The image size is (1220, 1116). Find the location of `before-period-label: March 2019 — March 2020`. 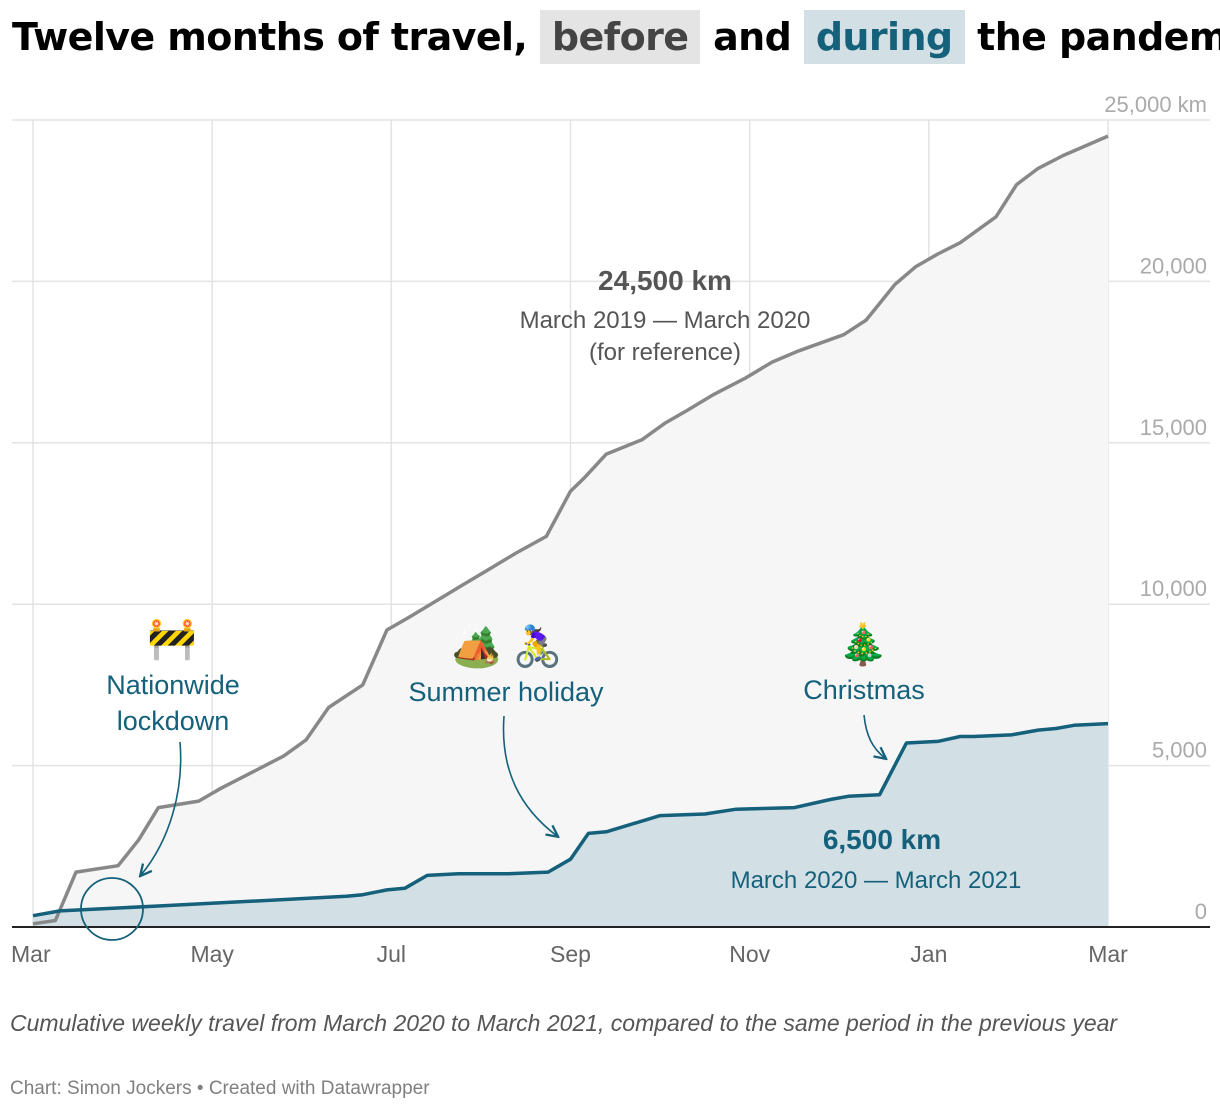

before-period-label: March 2019 — March 2020 is located at coordinates (665, 320).